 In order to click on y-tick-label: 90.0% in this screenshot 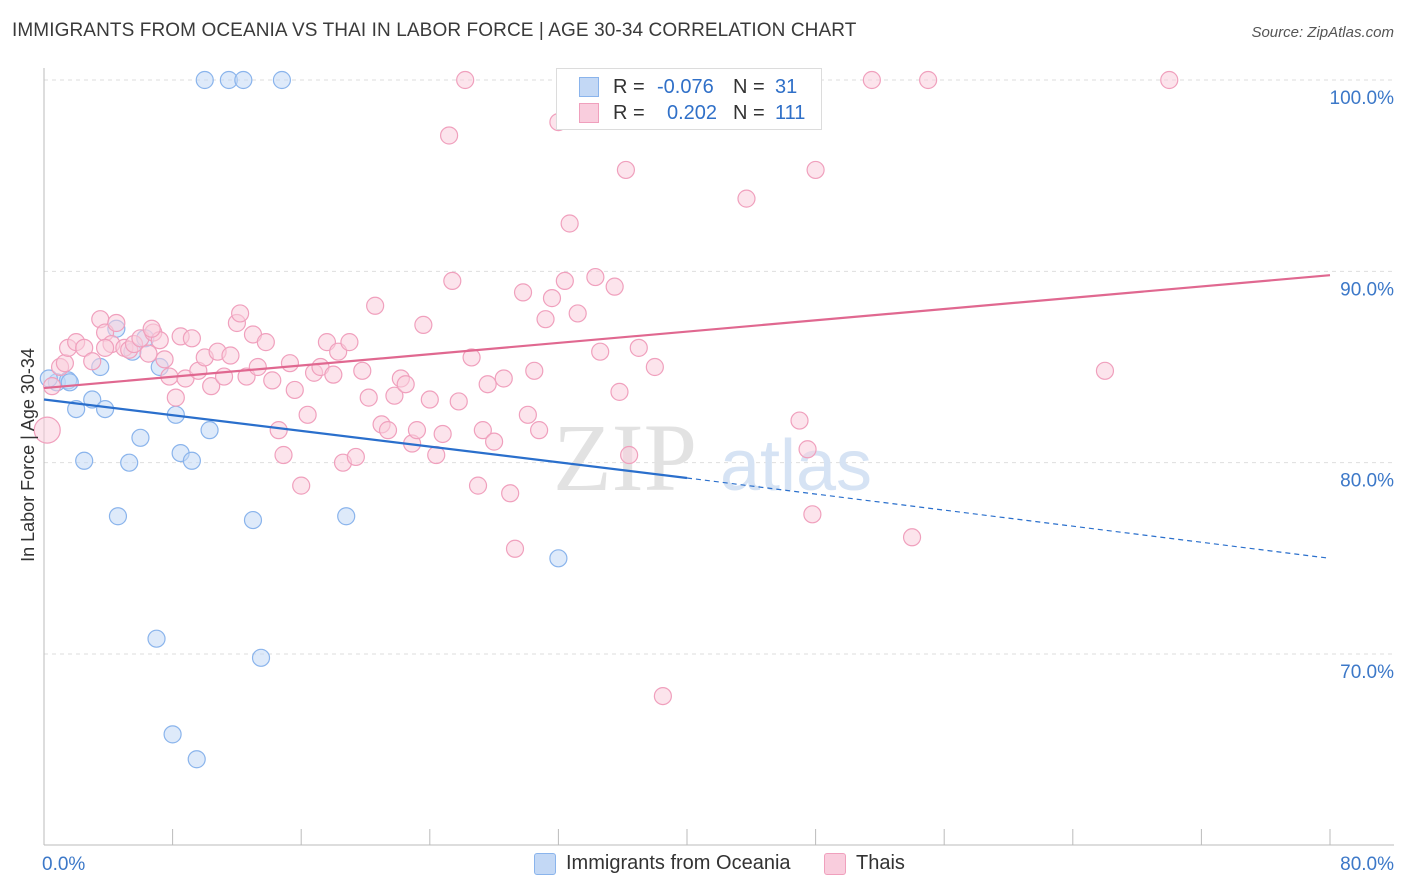, I will do `click(1367, 289)`.